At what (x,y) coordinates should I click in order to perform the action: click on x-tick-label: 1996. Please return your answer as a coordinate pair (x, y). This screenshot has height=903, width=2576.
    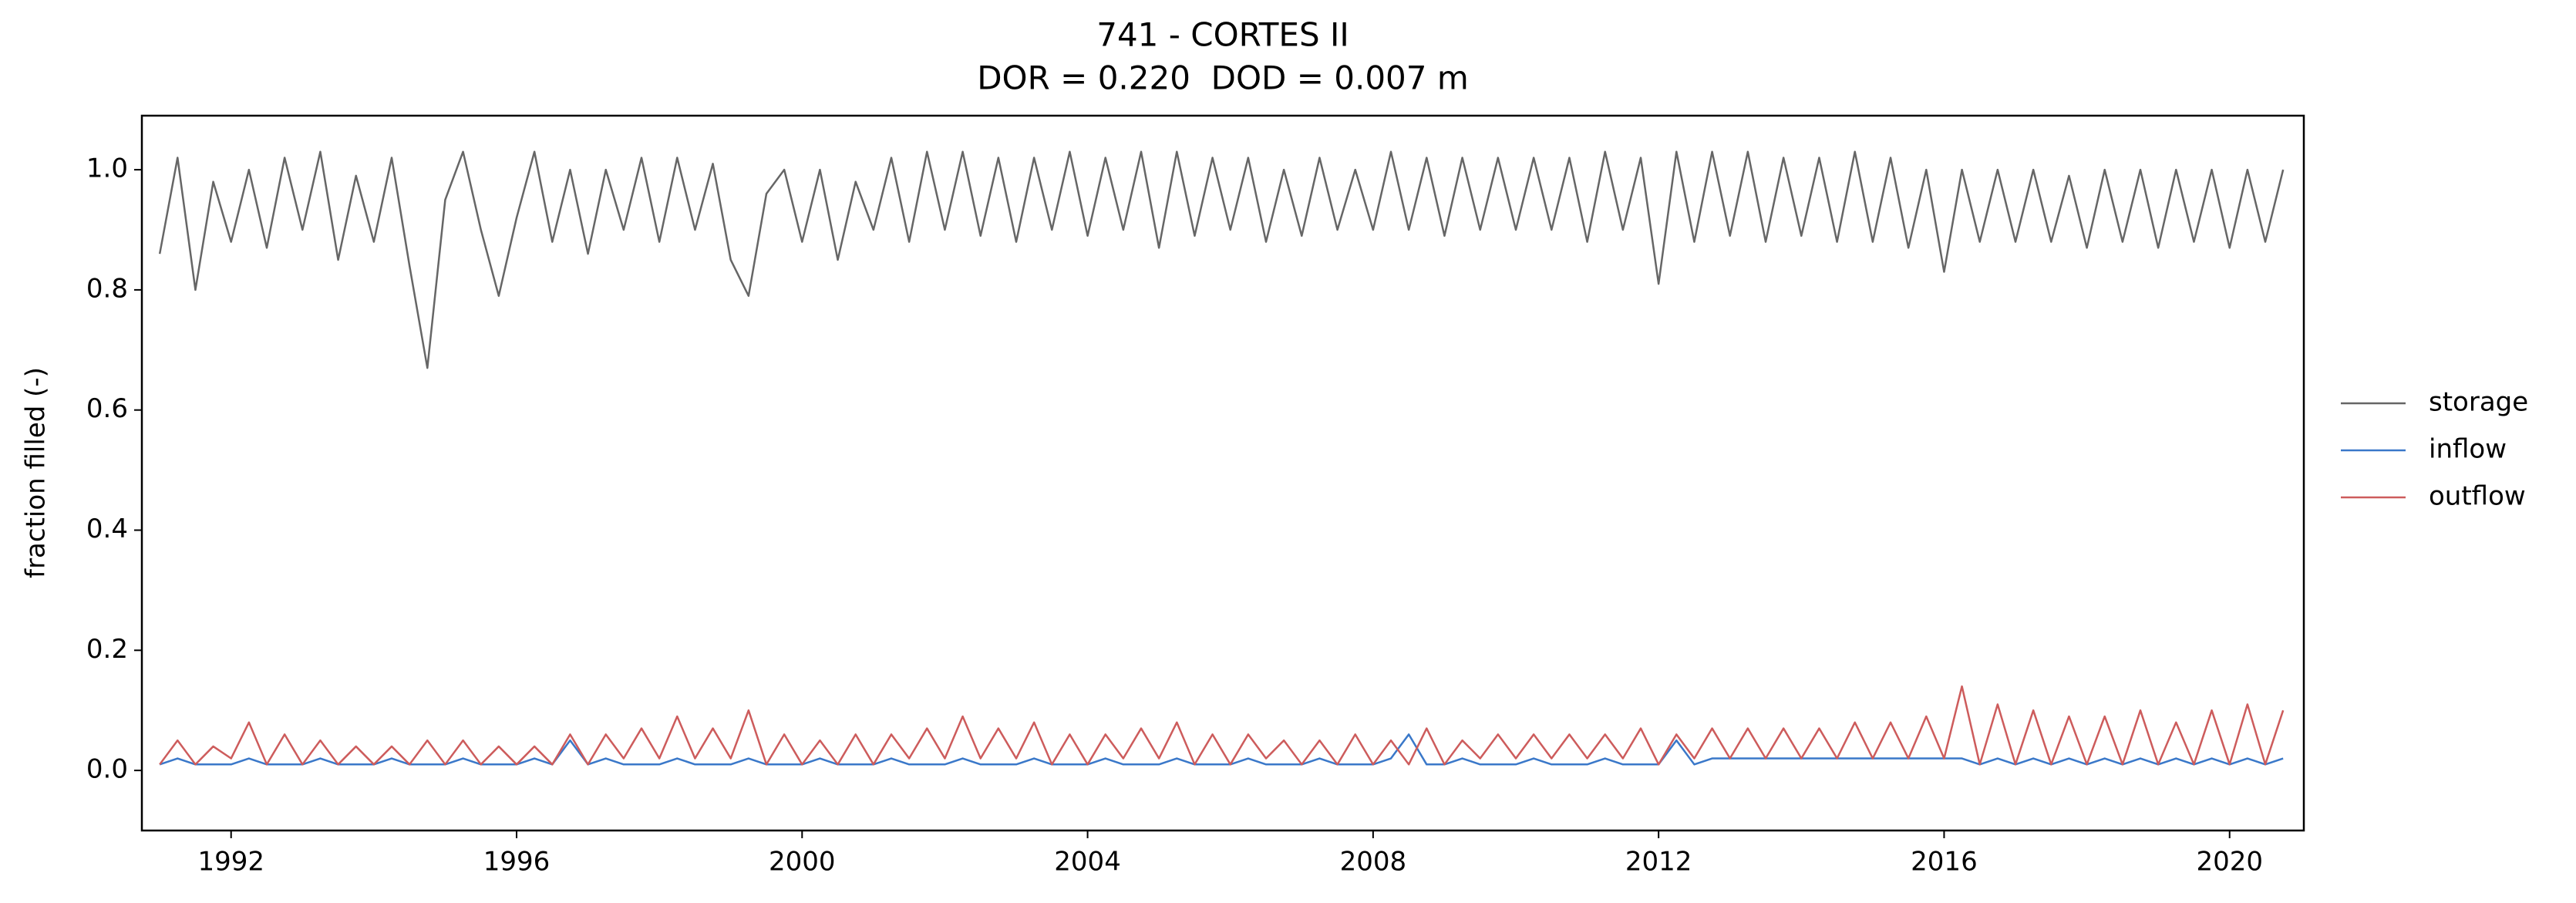
    Looking at the image, I should click on (517, 862).